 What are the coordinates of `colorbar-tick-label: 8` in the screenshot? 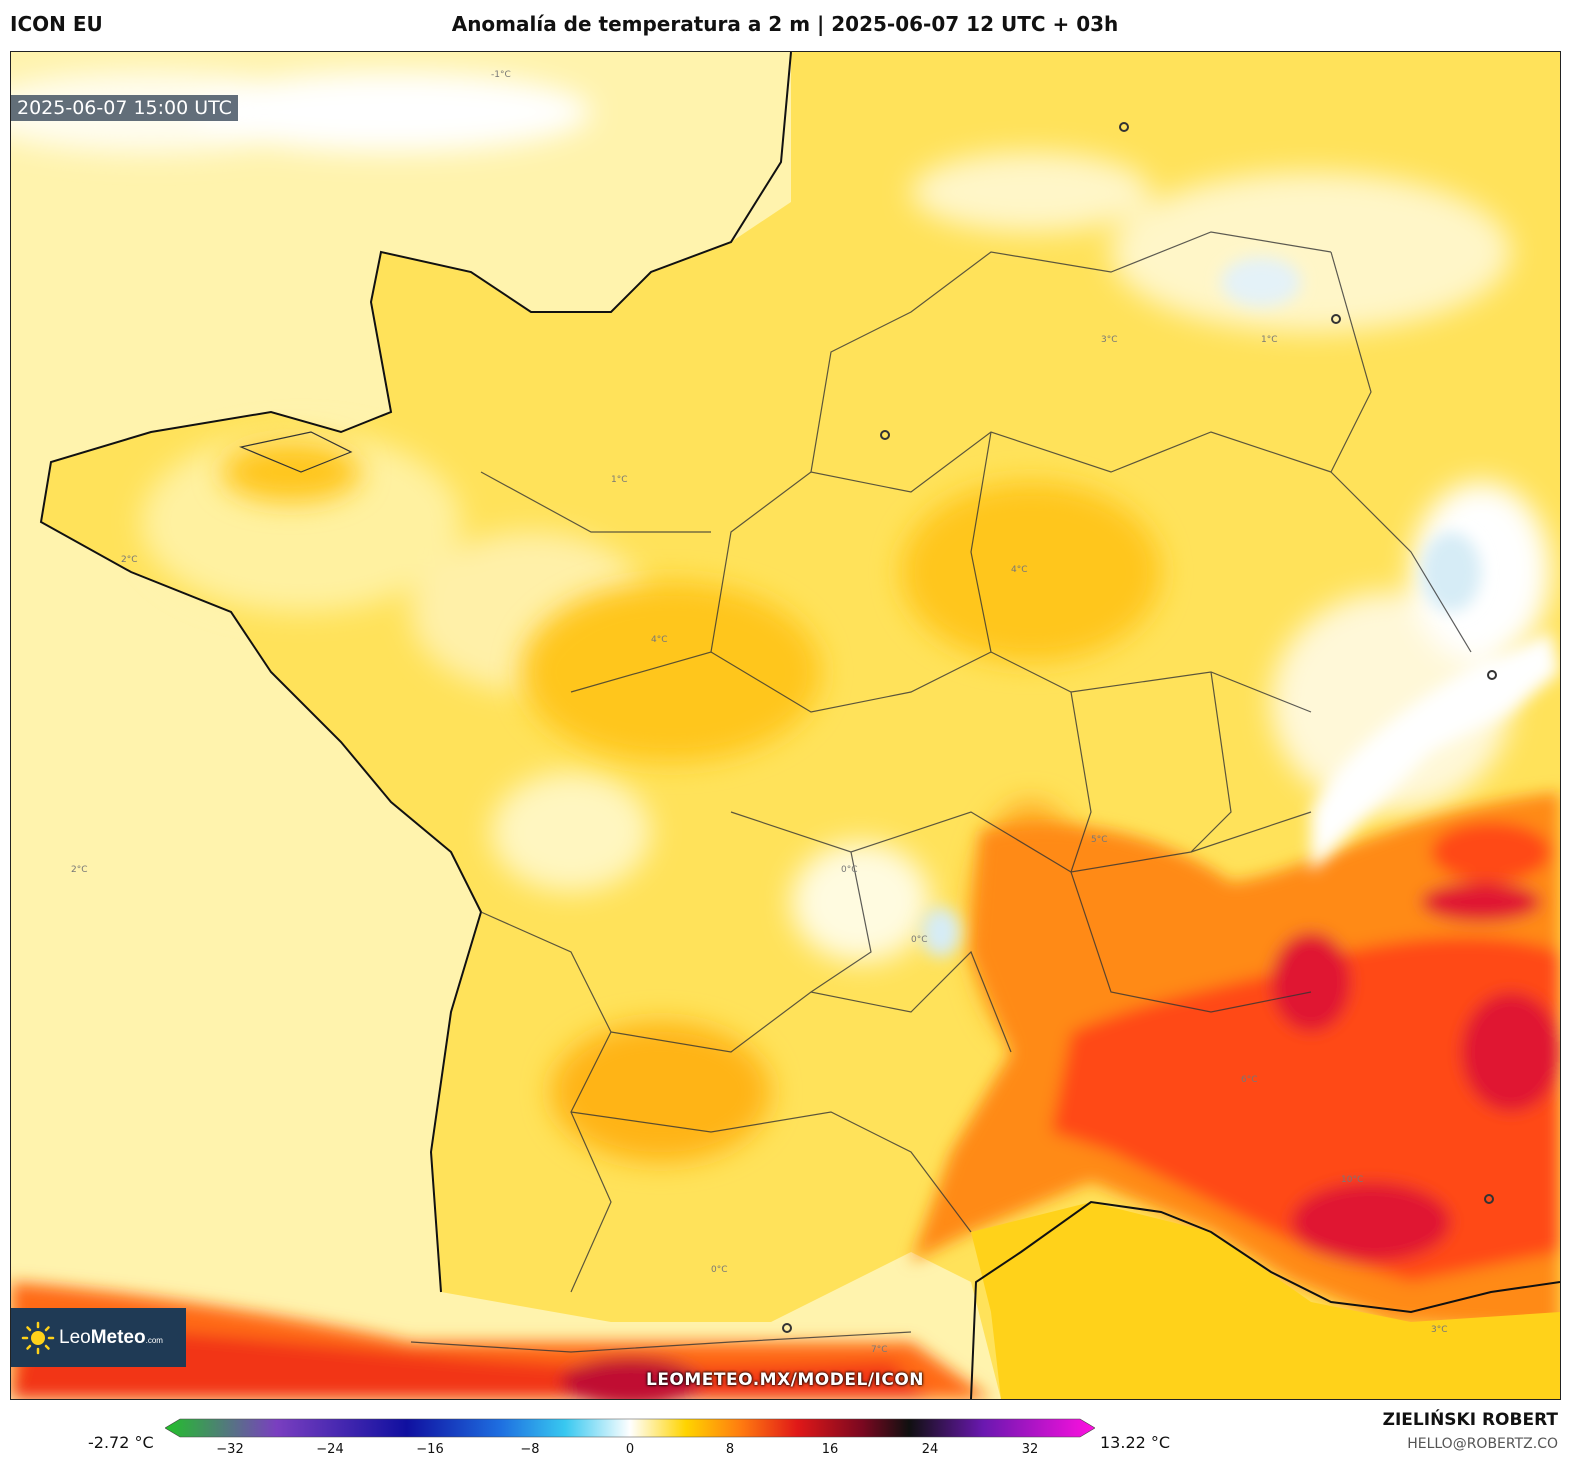 It's located at (730, 1449).